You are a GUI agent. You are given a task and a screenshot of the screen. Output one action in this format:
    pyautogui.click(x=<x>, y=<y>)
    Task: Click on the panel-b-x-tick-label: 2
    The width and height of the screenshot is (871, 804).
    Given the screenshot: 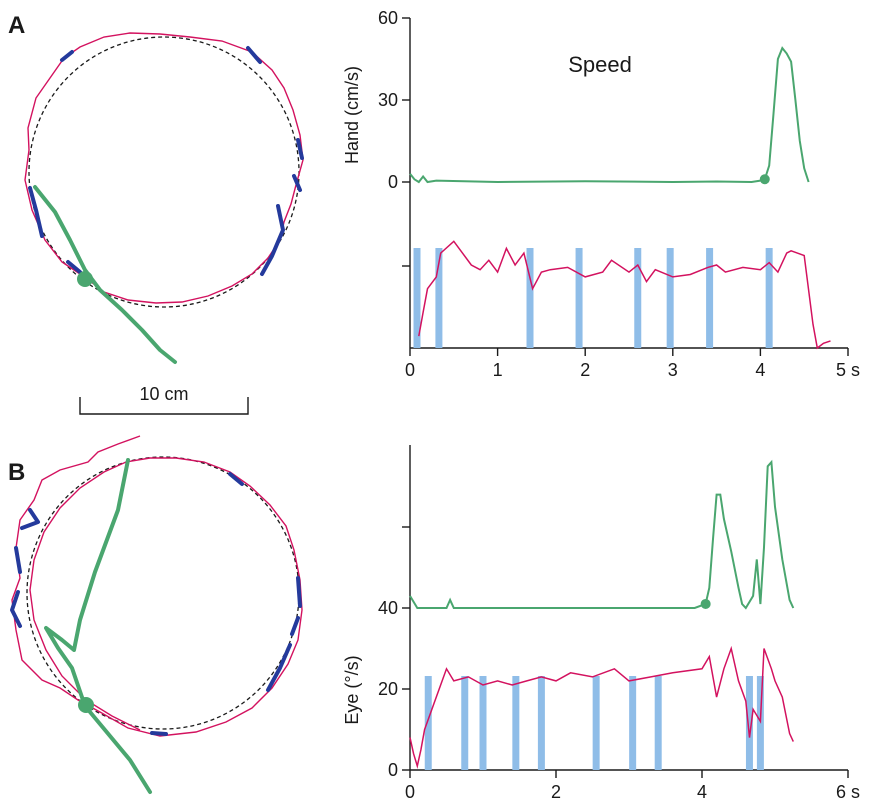 What is the action you would take?
    pyautogui.click(x=556, y=792)
    